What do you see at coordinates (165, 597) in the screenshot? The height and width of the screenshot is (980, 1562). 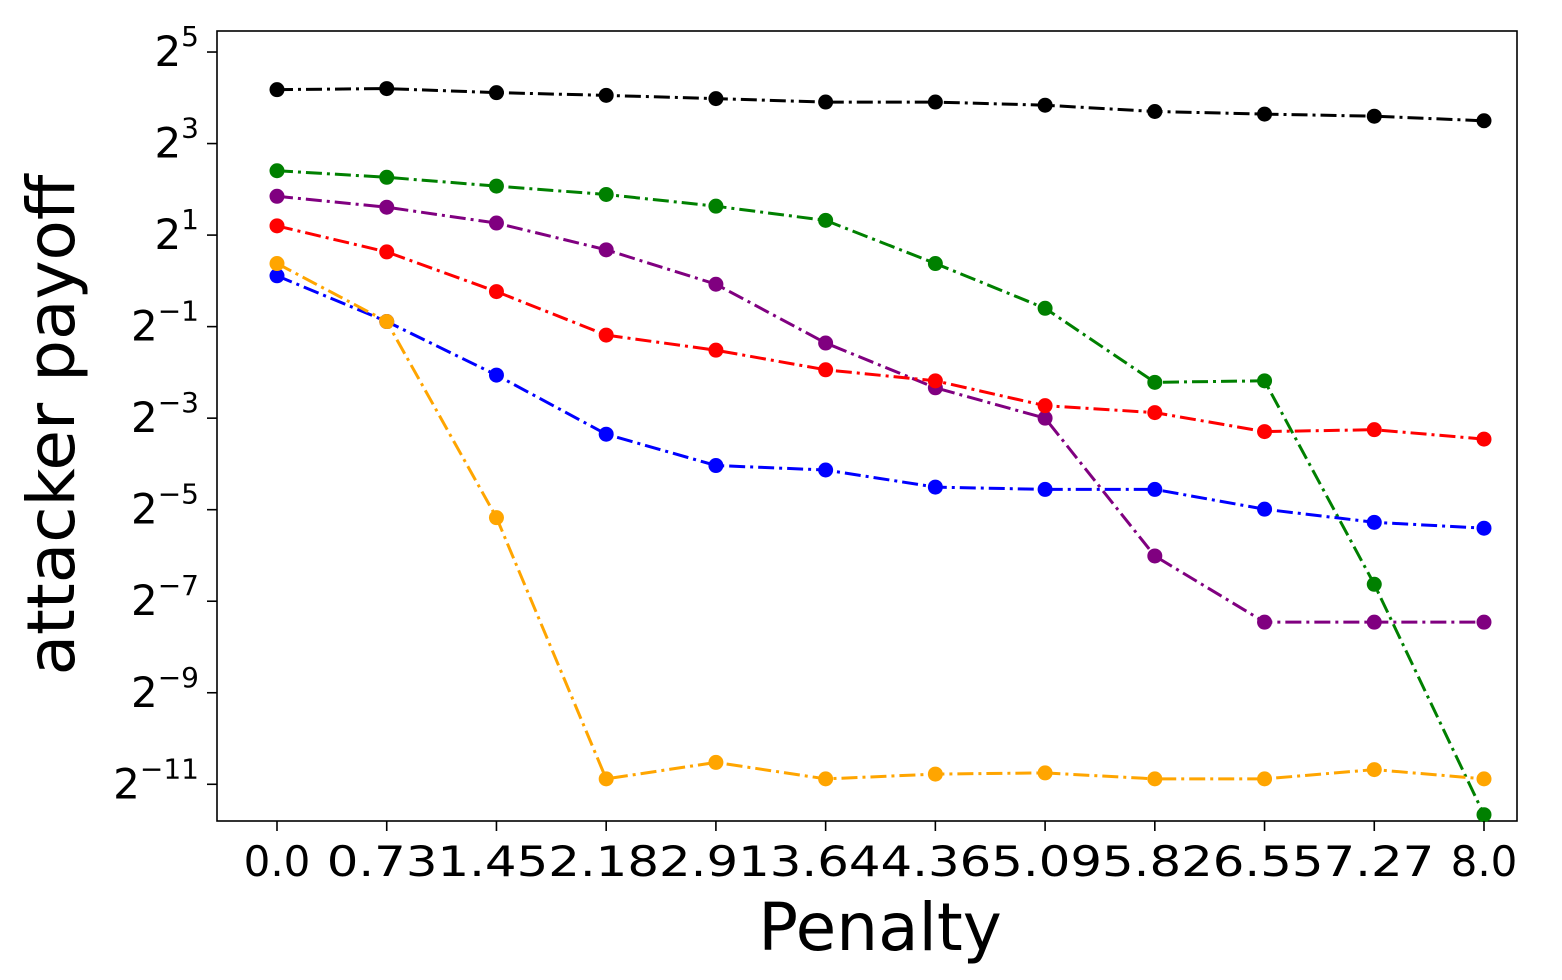 I see `y-tick-label: 2−7` at bounding box center [165, 597].